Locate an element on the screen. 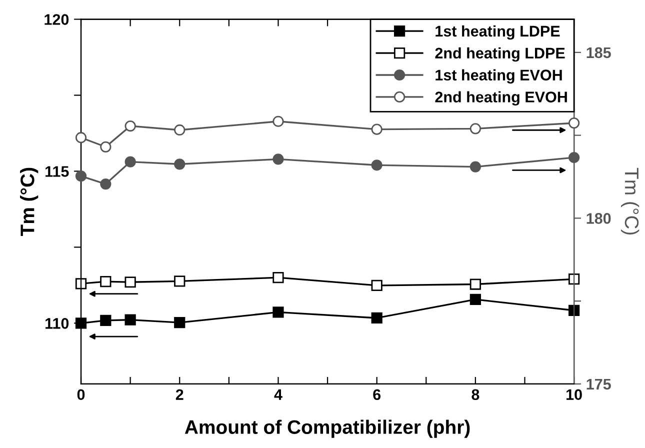 The width and height of the screenshot is (645, 448). x-axis-title: Amount of Compatibilizer (phr) is located at coordinates (327, 429).